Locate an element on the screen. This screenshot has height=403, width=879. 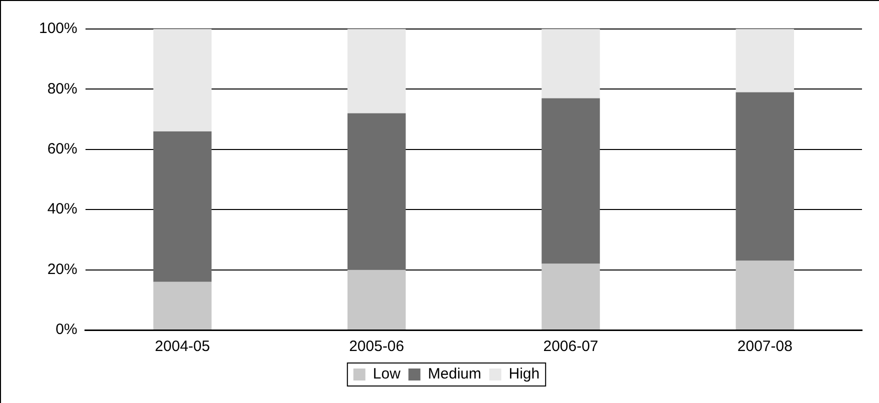
x-tick-label: 2005-06 is located at coordinates (376, 347).